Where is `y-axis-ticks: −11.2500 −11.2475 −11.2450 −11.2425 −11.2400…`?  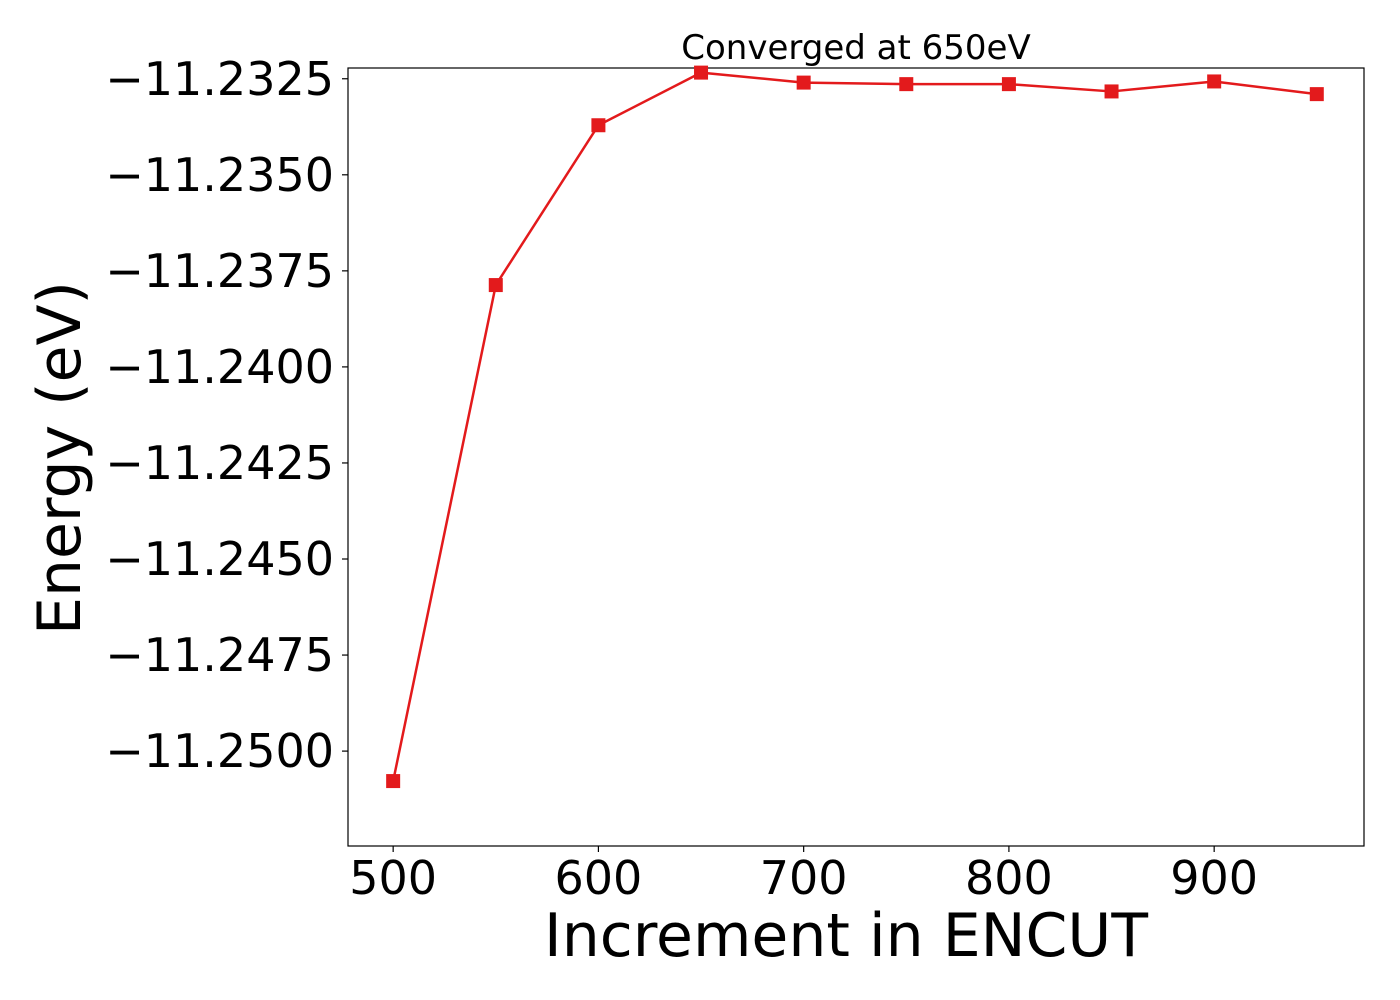 y-axis-ticks: −11.2500 −11.2475 −11.2450 −11.2425 −11.2400… is located at coordinates (226, 415).